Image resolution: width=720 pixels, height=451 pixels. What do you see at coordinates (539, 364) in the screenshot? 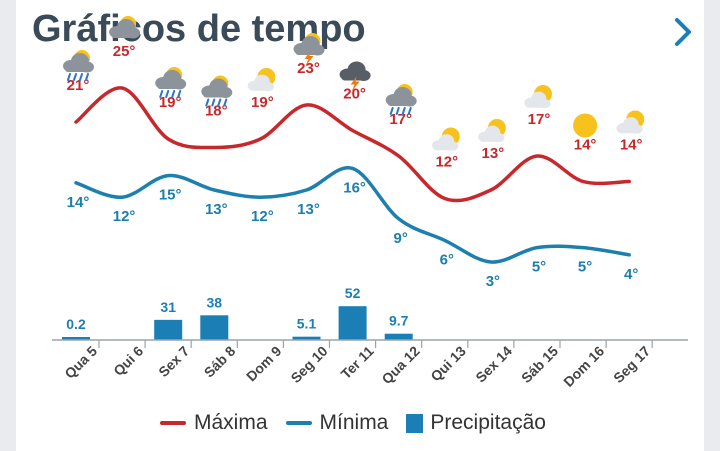
I see `day-tick-label: Sáb 15` at bounding box center [539, 364].